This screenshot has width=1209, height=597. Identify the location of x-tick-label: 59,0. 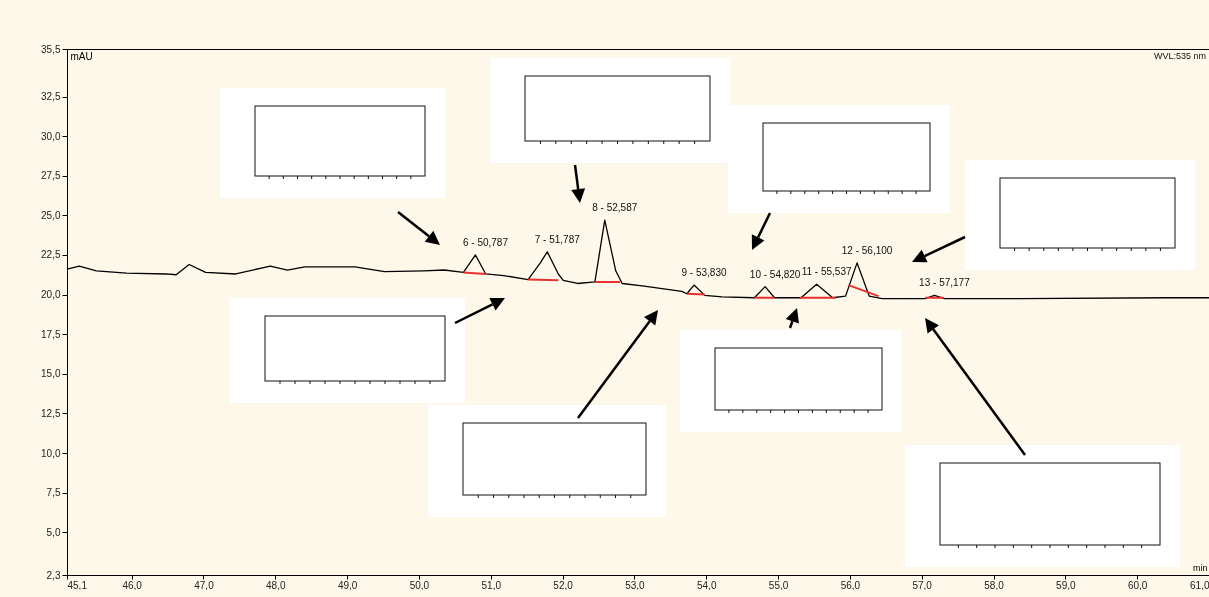
(1066, 585).